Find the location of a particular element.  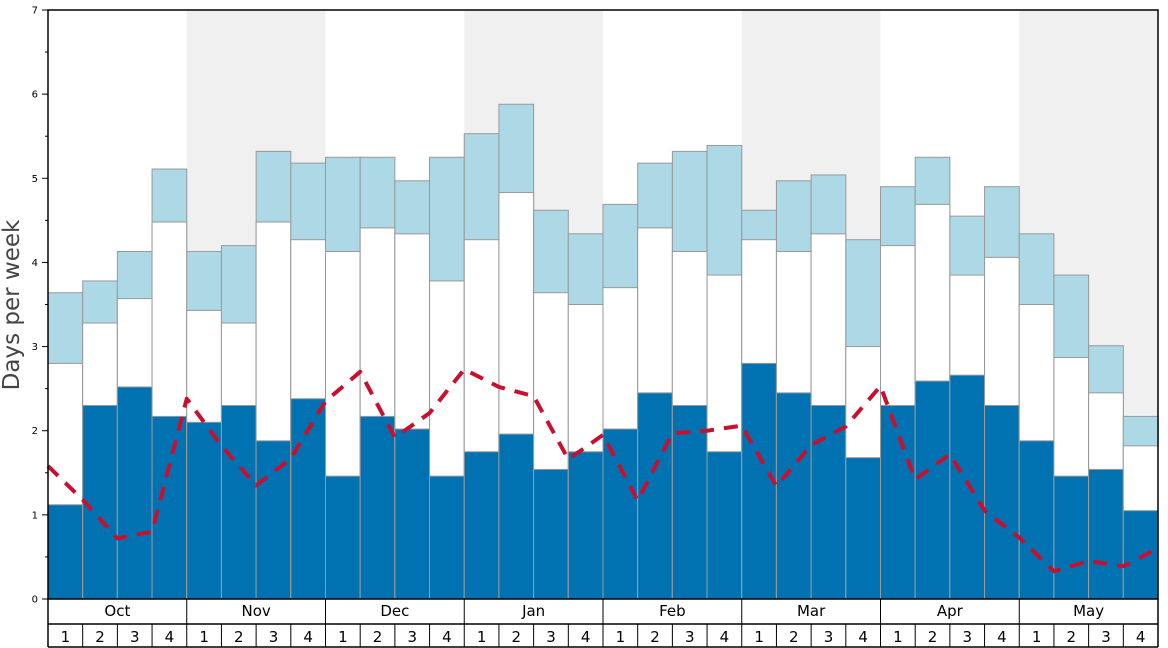

y-tick-label: 7 is located at coordinates (35, 11).